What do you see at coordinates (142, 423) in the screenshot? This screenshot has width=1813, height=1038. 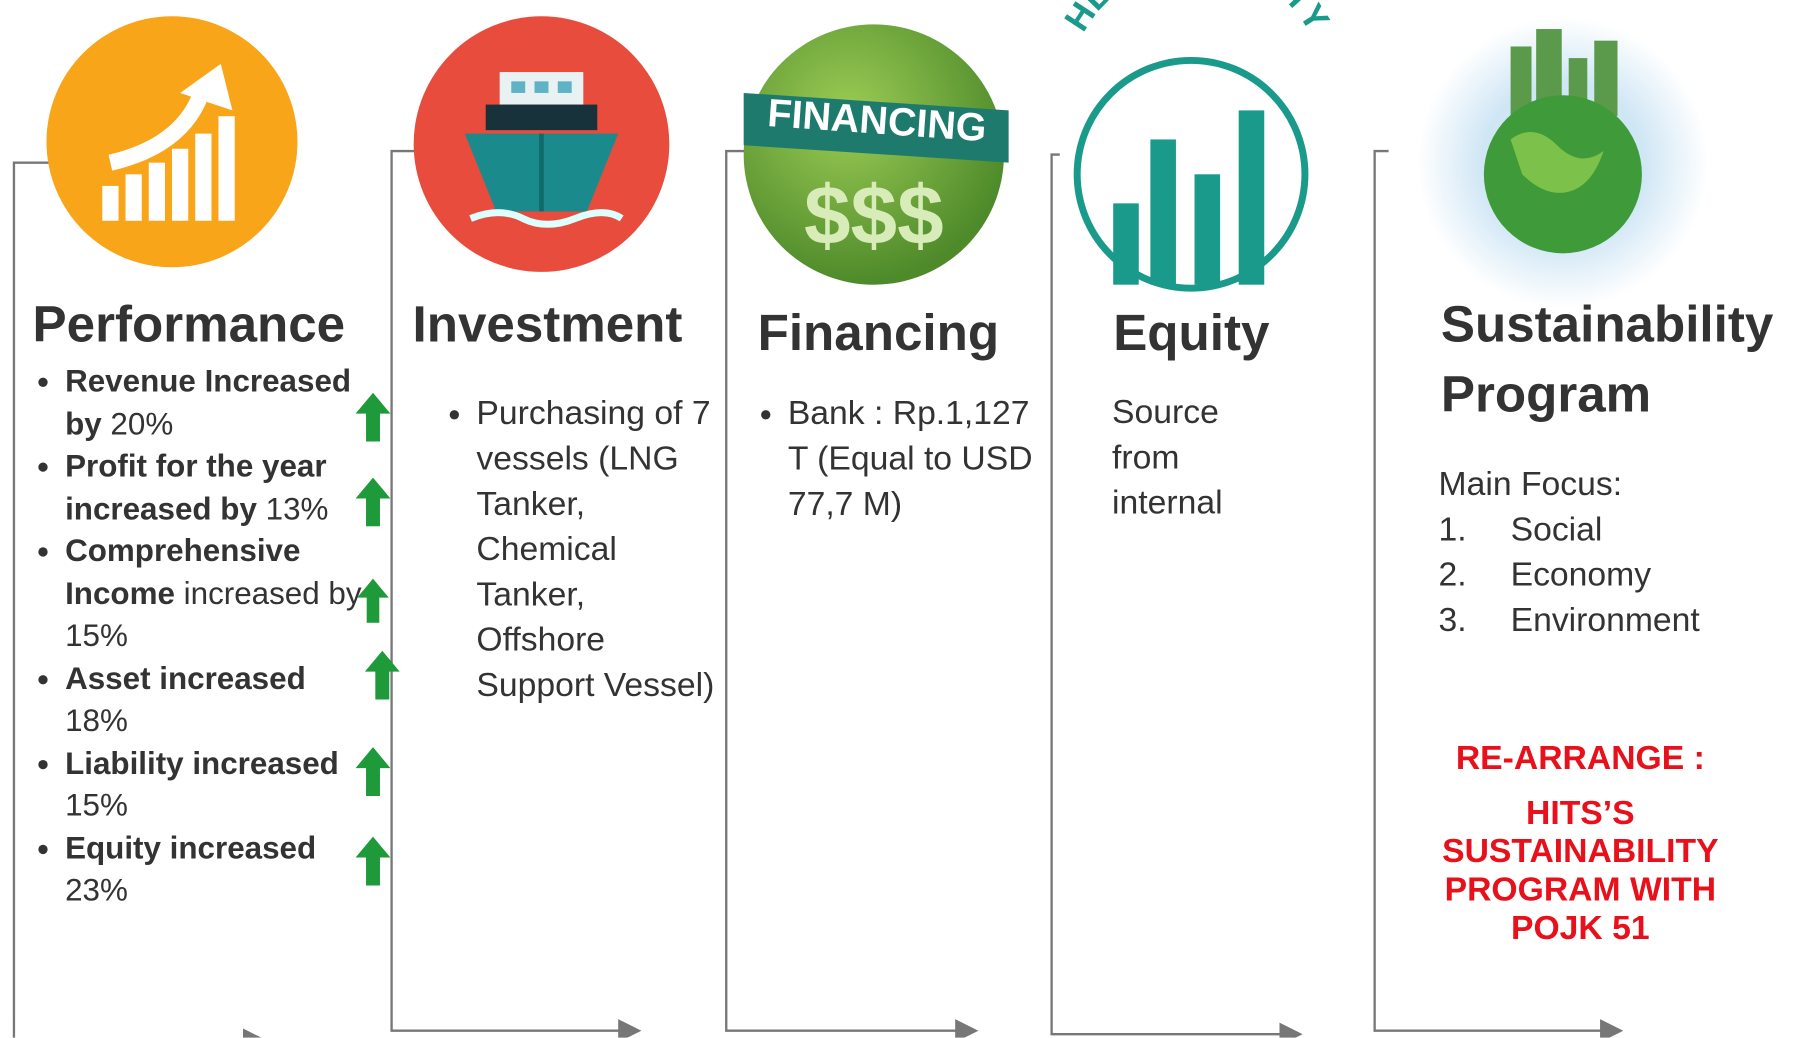 I see `item-text: 20%` at bounding box center [142, 423].